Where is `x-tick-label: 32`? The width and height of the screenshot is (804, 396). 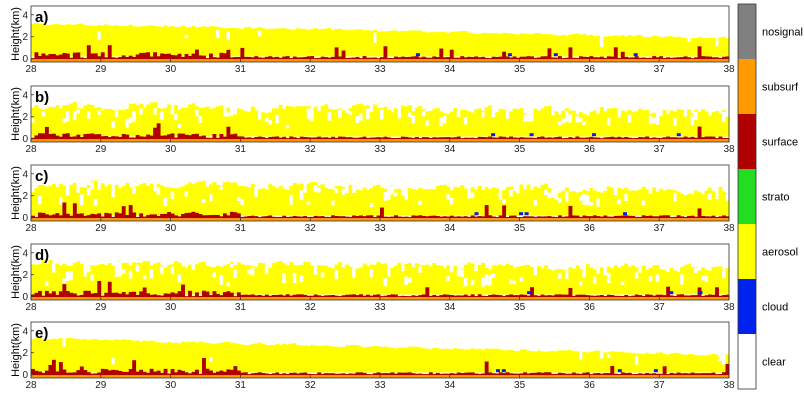
x-tick-label: 32 is located at coordinates (311, 307).